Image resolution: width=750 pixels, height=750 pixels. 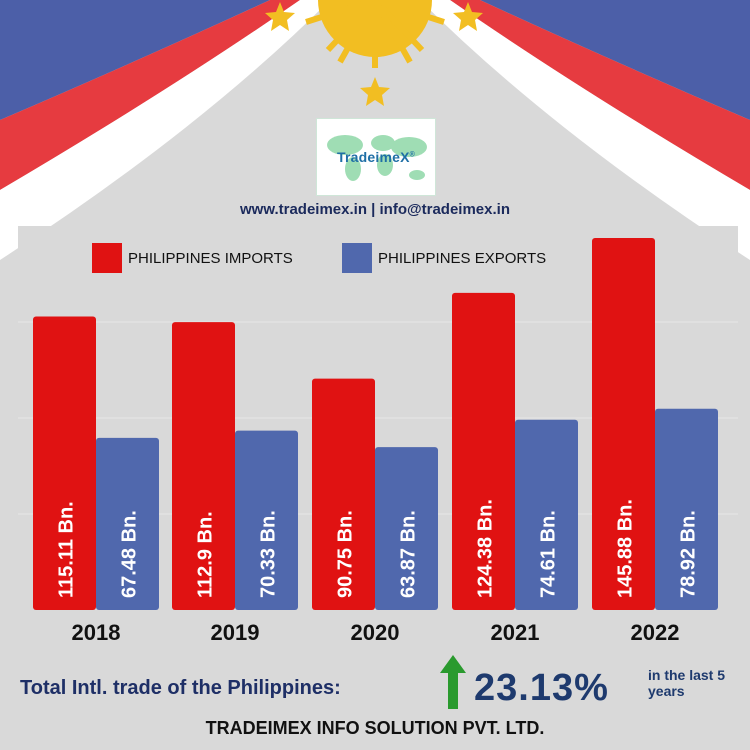 What do you see at coordinates (541, 688) in the screenshot?
I see `growth-percentage: 23.13%` at bounding box center [541, 688].